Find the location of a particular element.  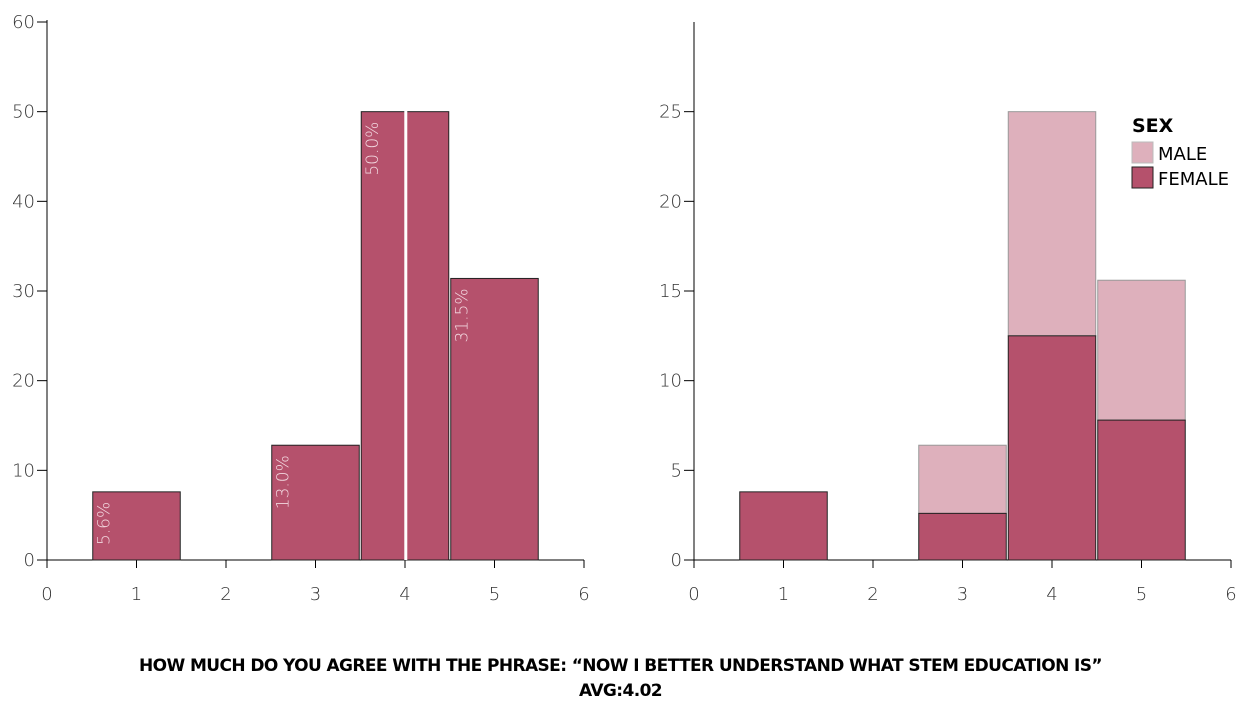

bar-data-label: 13.0% is located at coordinates (284, 482).